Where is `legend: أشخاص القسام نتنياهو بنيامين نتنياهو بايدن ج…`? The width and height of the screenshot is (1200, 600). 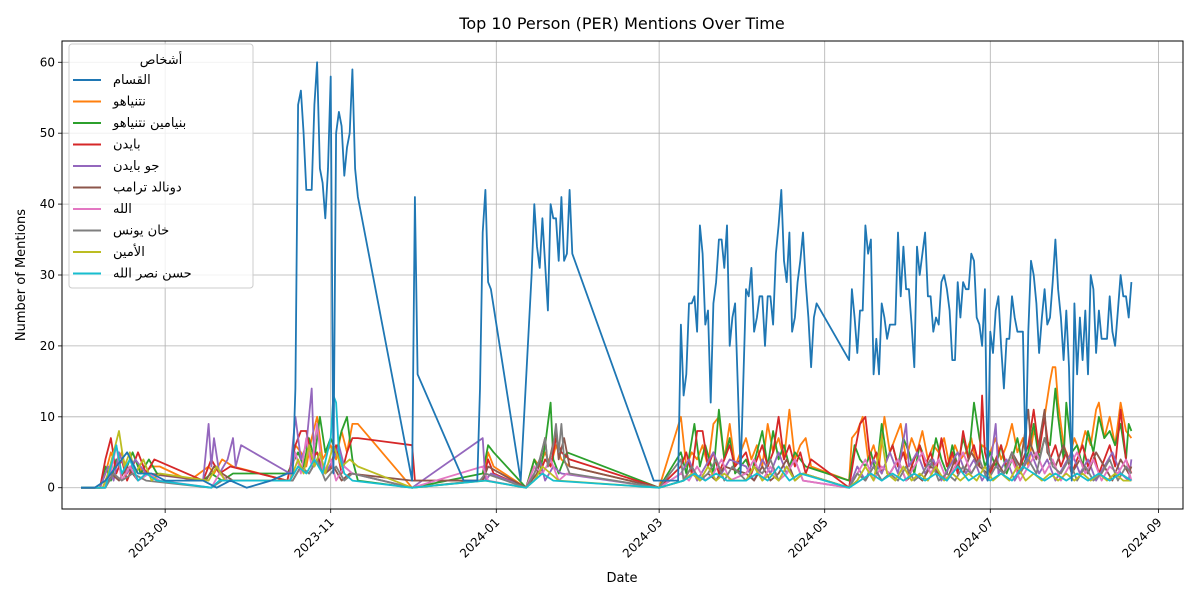 legend: أشخاص القسام نتنياهو بنيامين نتنياهو بايدن ج… is located at coordinates (161, 166).